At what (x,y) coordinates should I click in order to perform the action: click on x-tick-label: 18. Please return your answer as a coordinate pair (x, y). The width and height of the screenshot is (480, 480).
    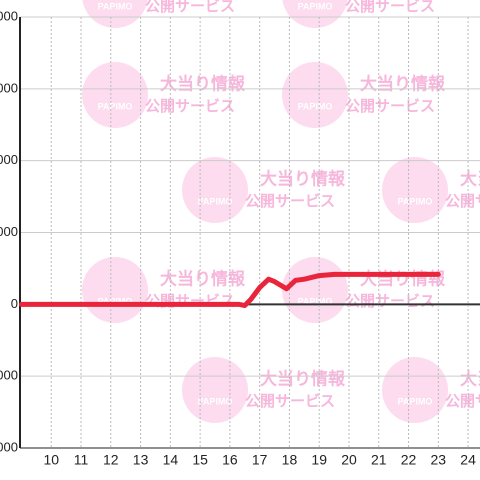
    Looking at the image, I should click on (290, 460).